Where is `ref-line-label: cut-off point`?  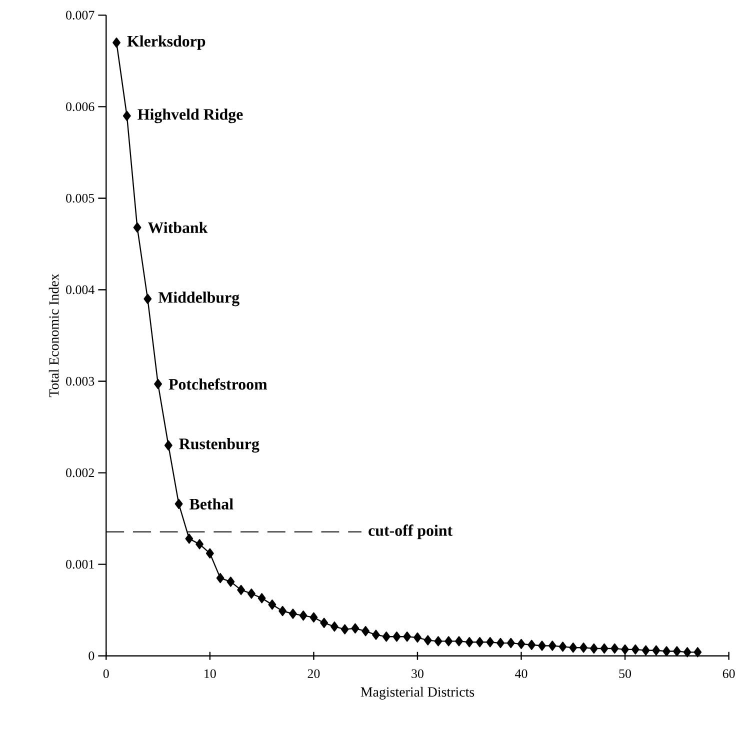
ref-line-label: cut-off point is located at coordinates (410, 532).